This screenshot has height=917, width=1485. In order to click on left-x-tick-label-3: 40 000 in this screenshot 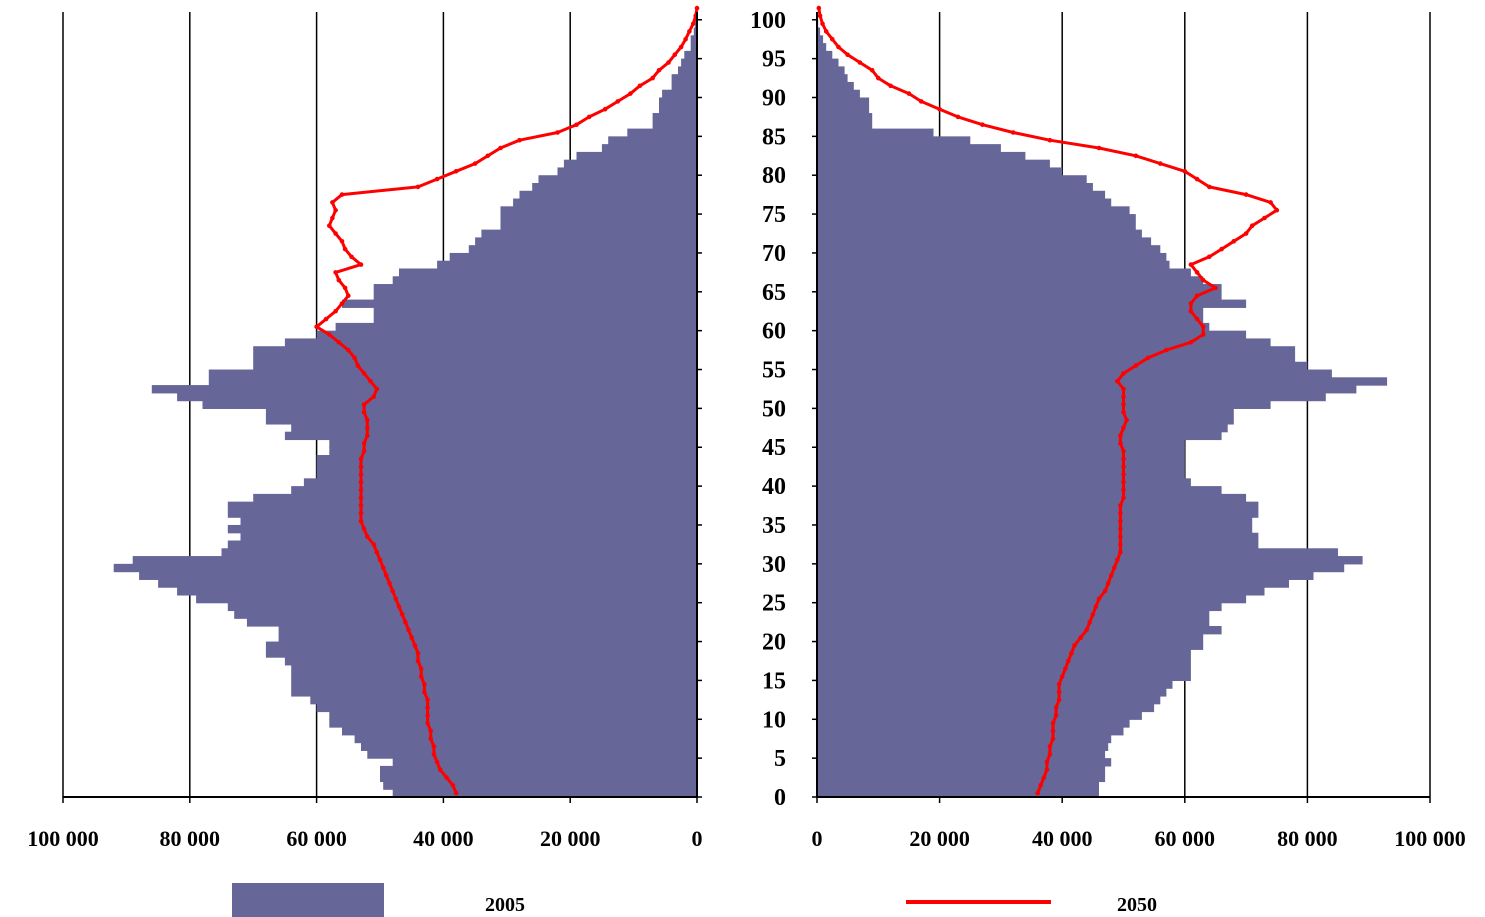, I will do `click(443, 838)`.